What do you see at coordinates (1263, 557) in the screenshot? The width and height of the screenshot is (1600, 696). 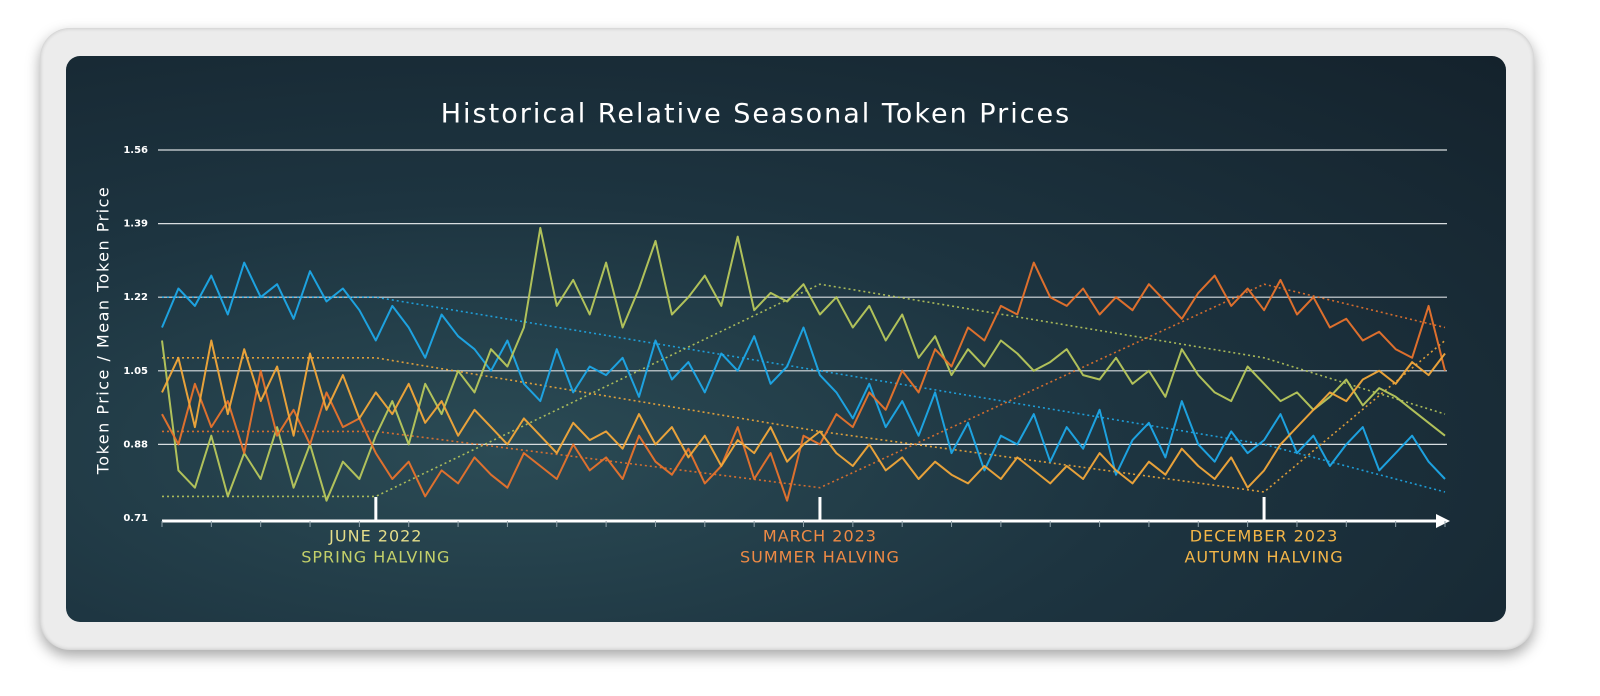 I see `halving-name: AUTUMN HALVING` at bounding box center [1263, 557].